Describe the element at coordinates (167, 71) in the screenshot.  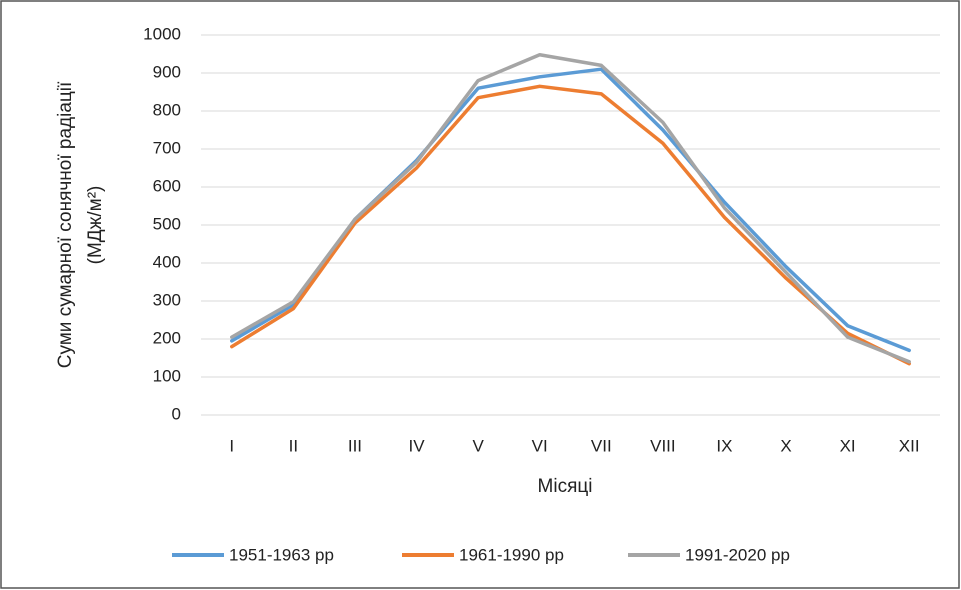
I see `y-tick-label: 900` at that location.